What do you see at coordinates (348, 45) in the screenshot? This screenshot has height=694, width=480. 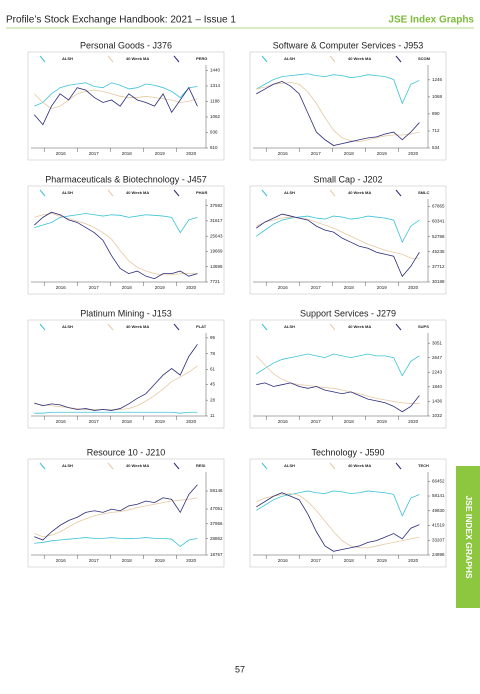 I see `chart-title: Software & Computer Services - J953` at bounding box center [348, 45].